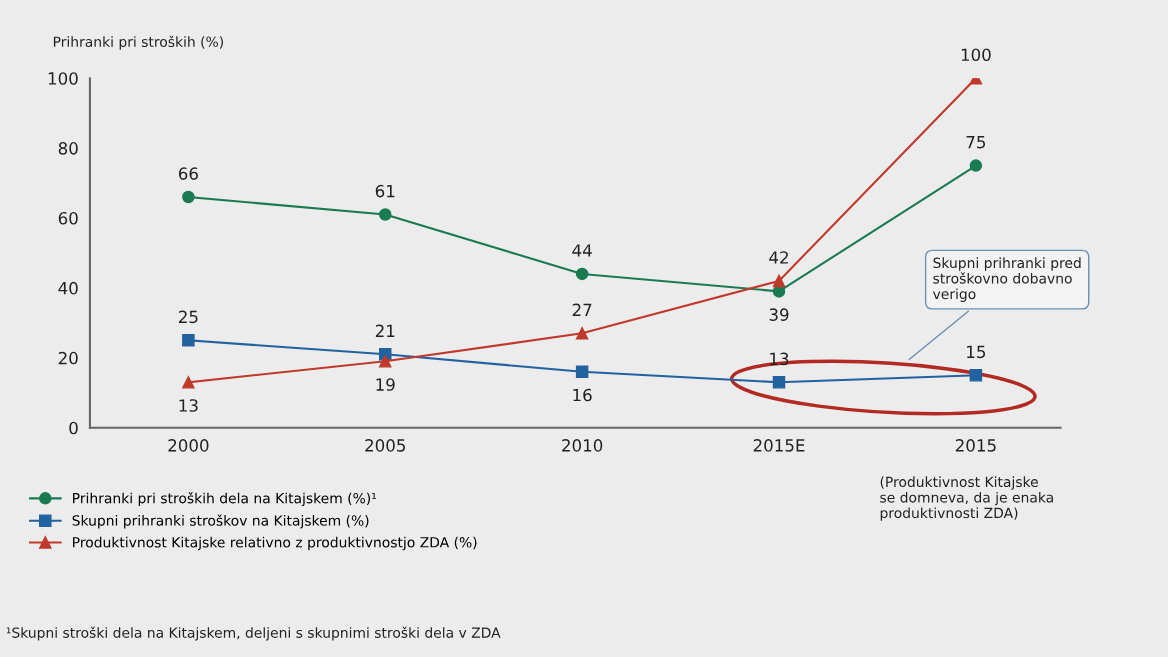  What do you see at coordinates (385, 330) in the screenshot?
I see `data-label: 21` at bounding box center [385, 330].